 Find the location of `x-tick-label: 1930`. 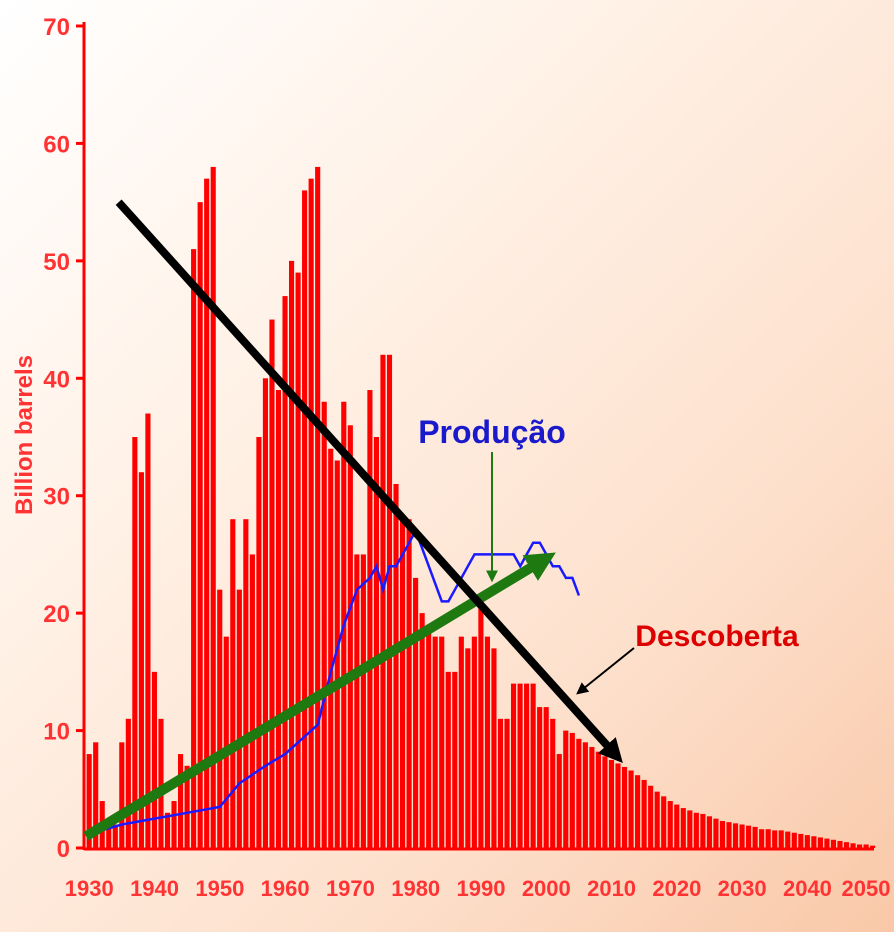

x-tick-label: 1930 is located at coordinates (89, 888).